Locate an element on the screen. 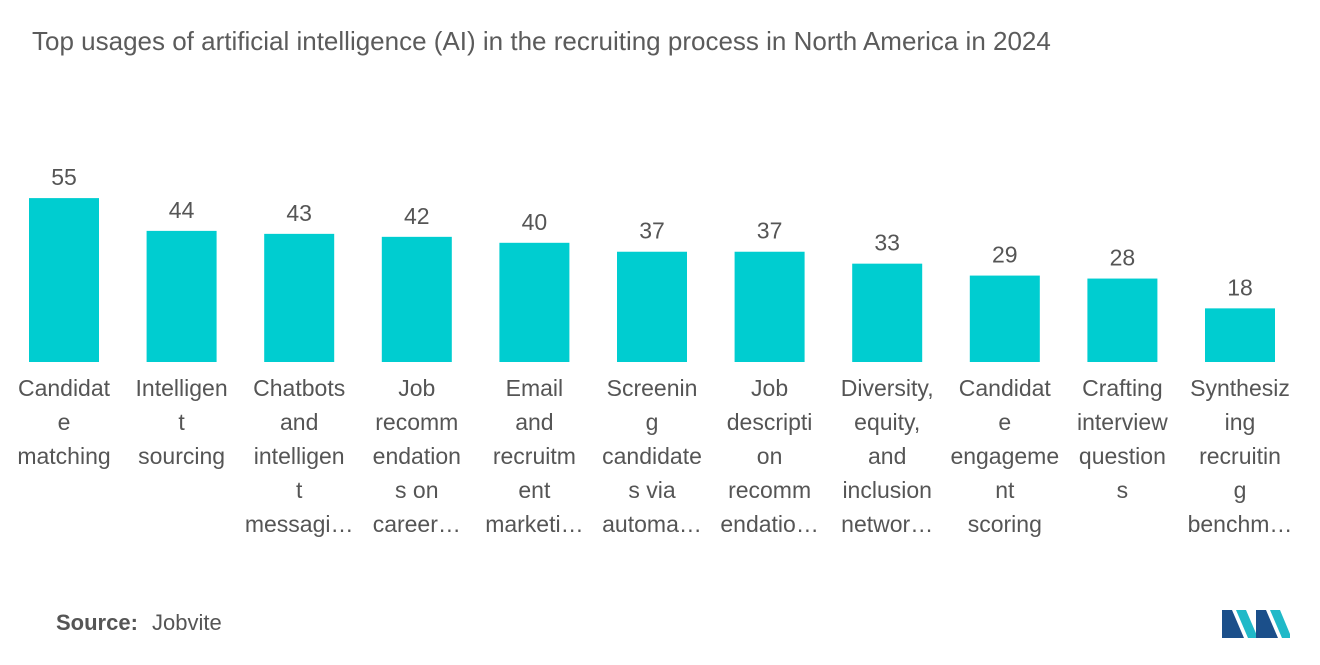 Image resolution: width=1320 pixels, height=665 pixels. category-label-line: inclusion is located at coordinates (887, 490).